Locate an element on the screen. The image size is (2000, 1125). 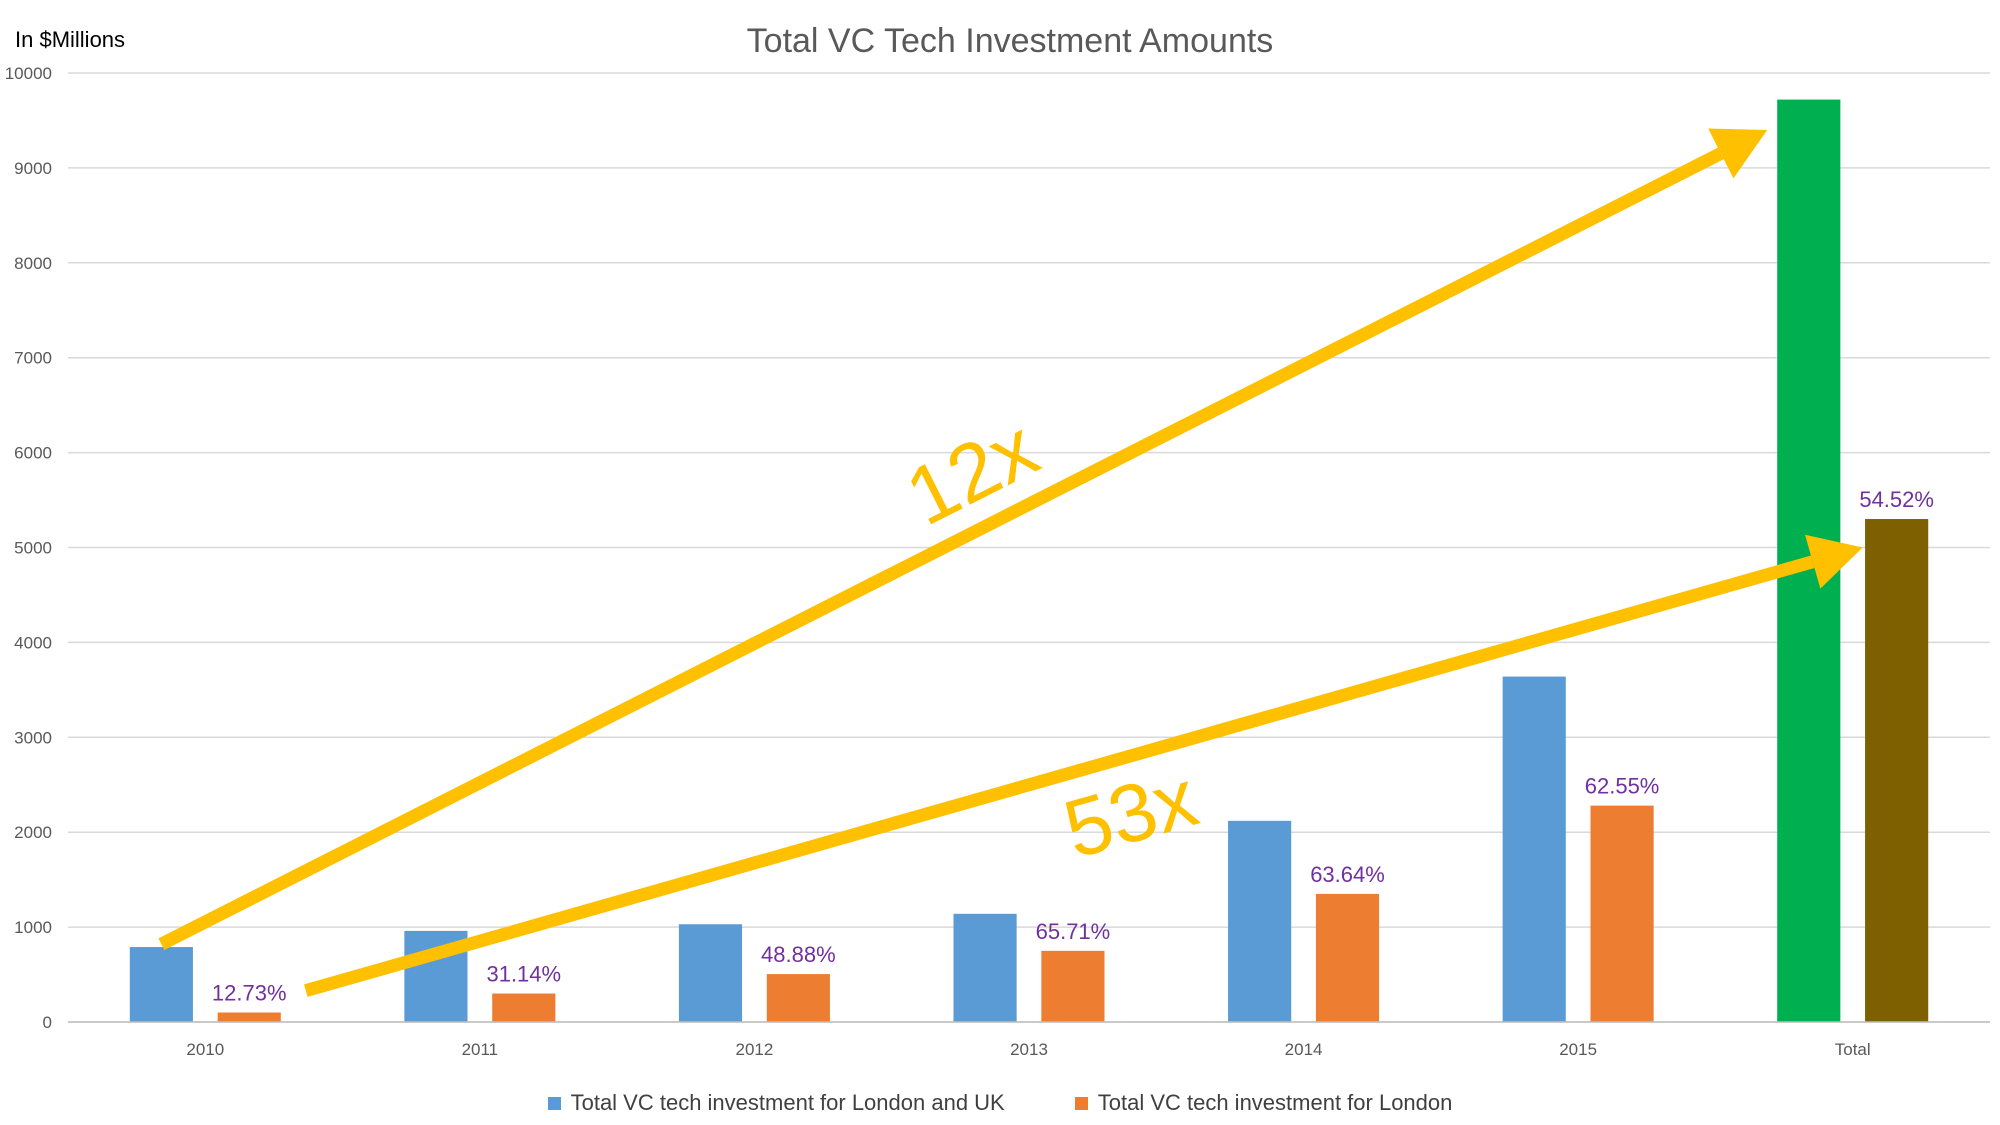
bar-uk-2012 is located at coordinates (710, 973).